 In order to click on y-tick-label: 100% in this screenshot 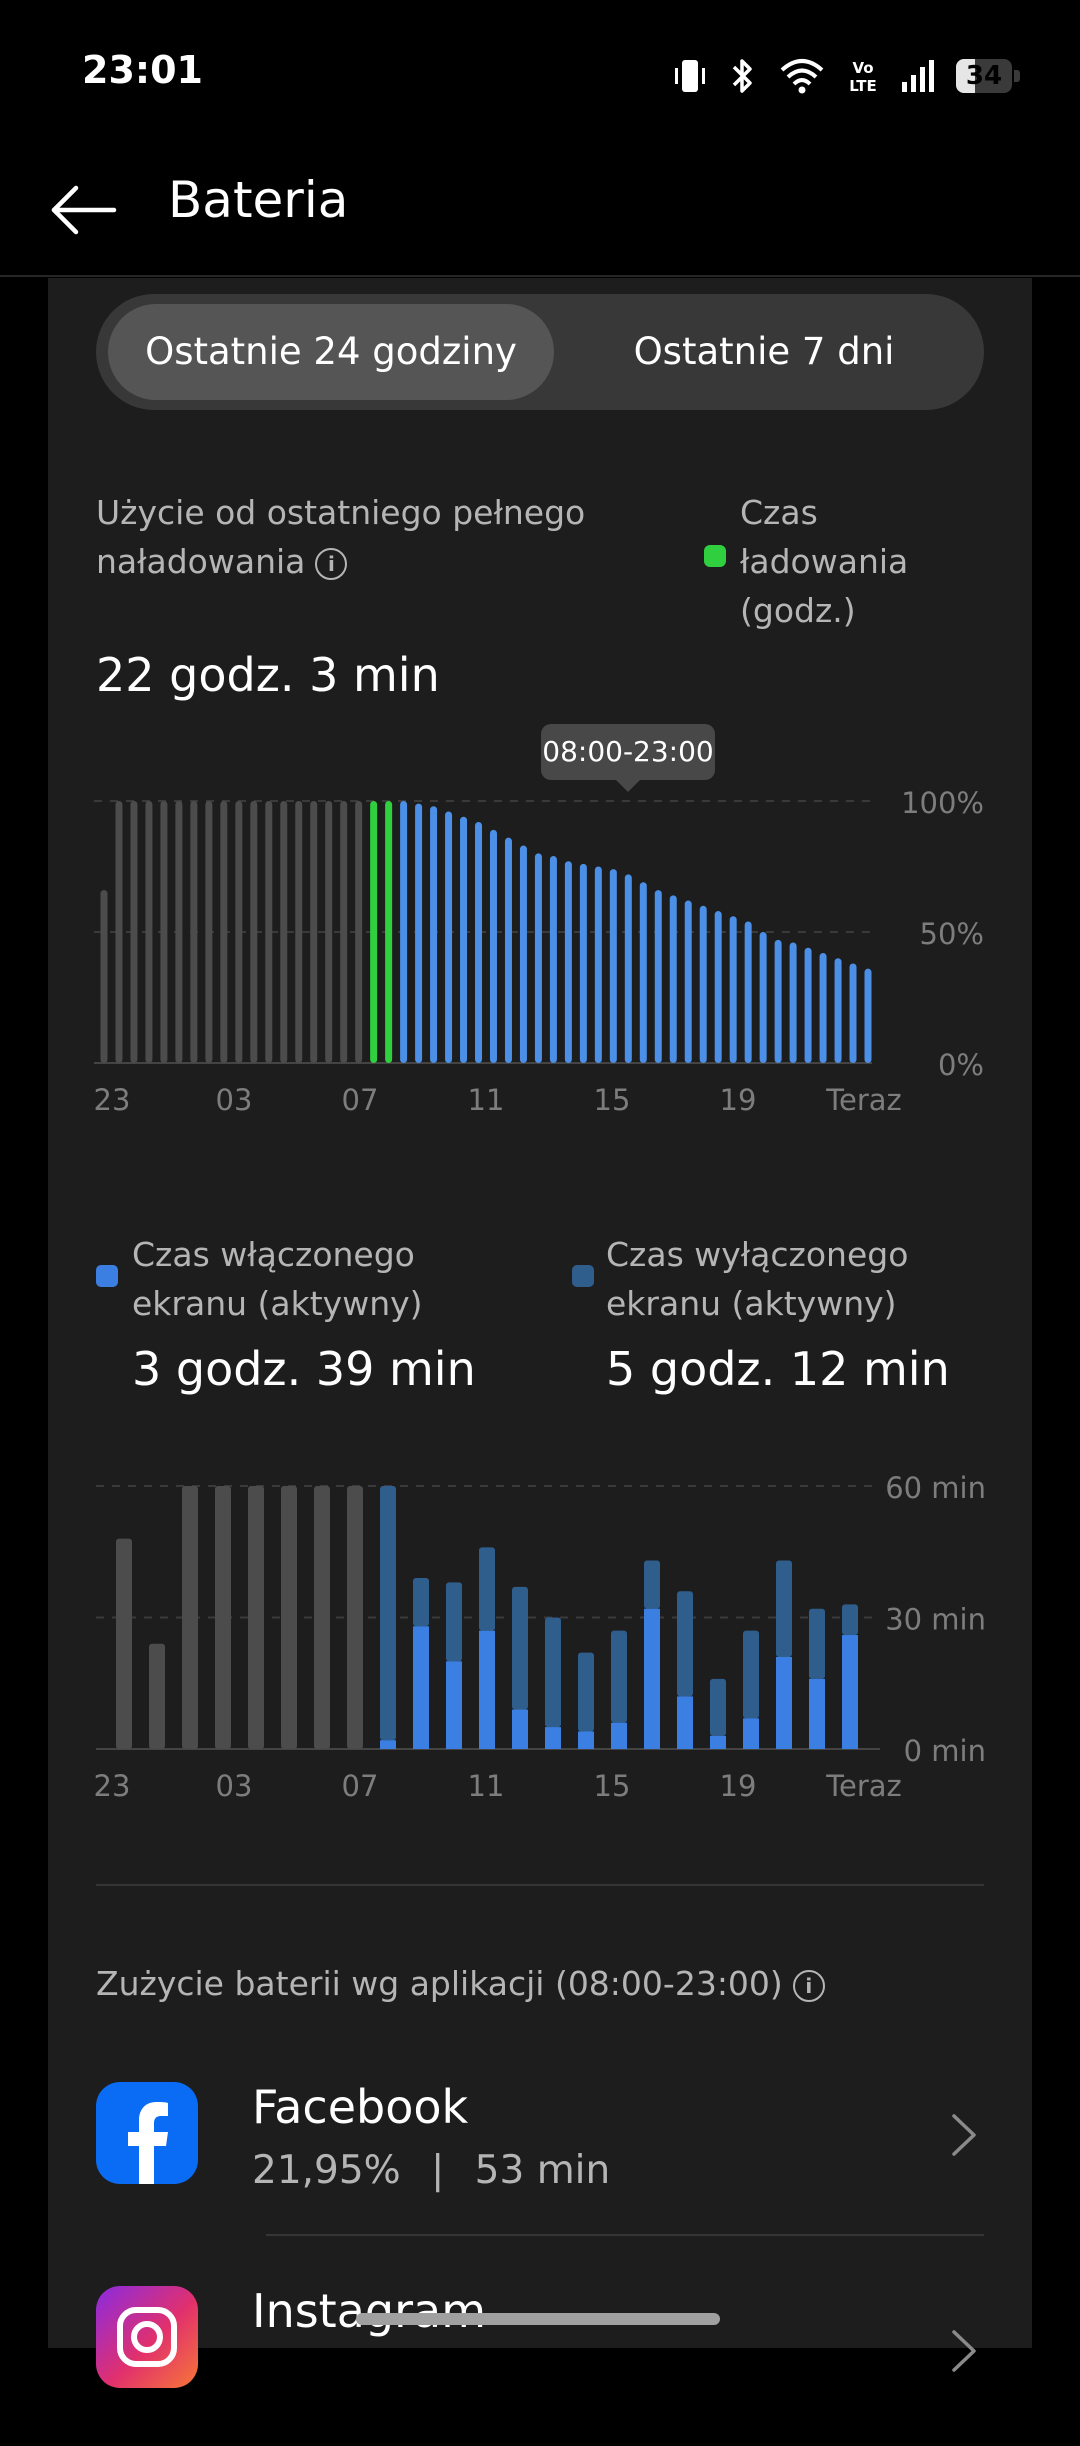, I will do `click(942, 803)`.